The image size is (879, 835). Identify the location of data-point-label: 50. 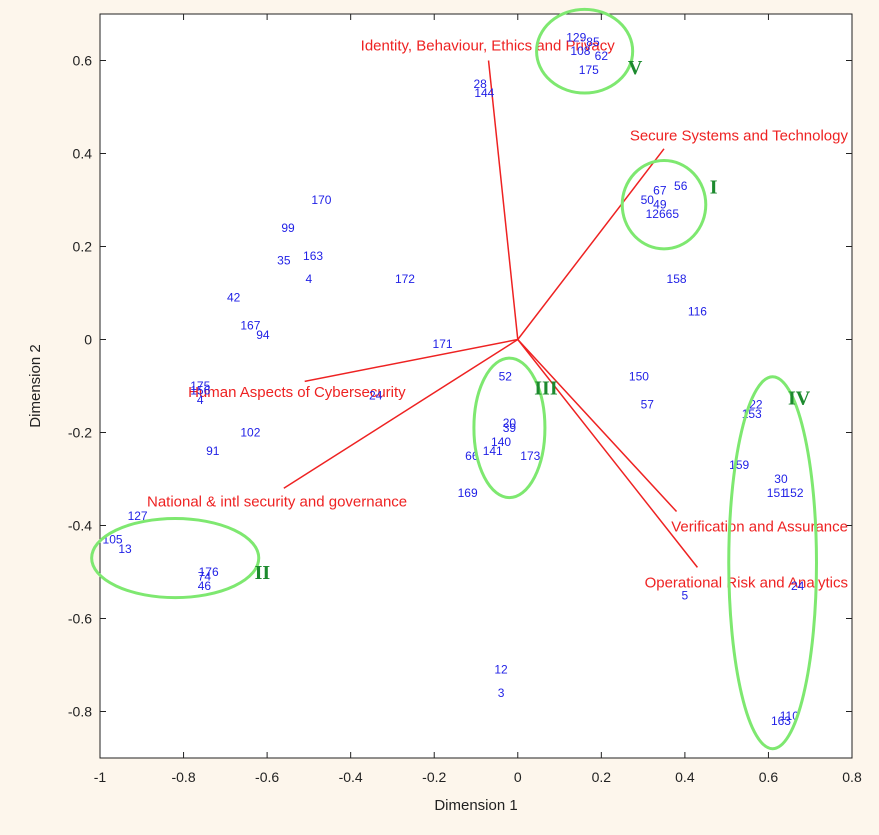
(648, 200).